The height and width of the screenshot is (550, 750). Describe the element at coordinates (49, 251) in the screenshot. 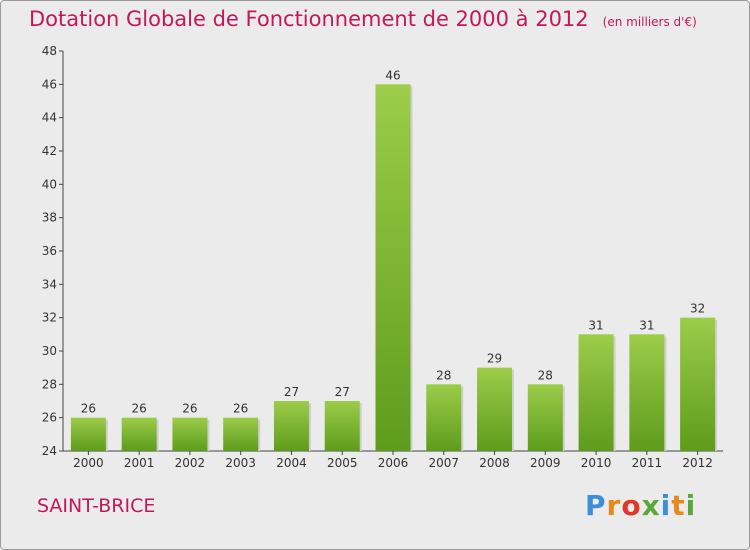

I see `y-tick-label: 36` at that location.